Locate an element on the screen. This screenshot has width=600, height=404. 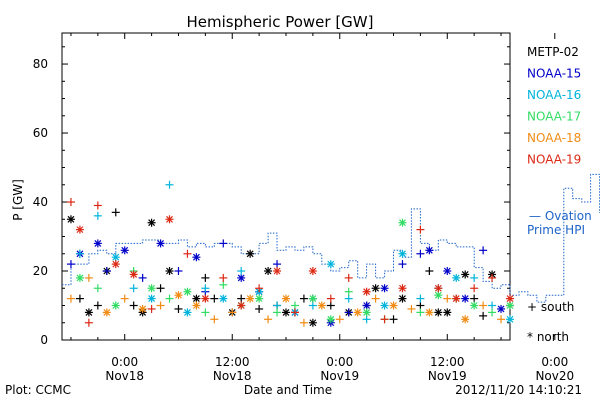
x-tick-date: Nov18 is located at coordinates (232, 376).